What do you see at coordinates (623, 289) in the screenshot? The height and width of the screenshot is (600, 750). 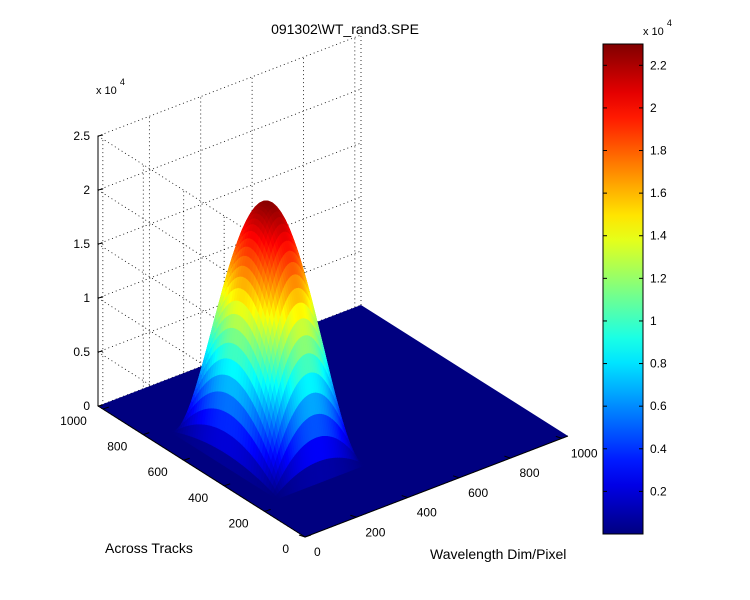 I see `colorbar-gradient` at bounding box center [623, 289].